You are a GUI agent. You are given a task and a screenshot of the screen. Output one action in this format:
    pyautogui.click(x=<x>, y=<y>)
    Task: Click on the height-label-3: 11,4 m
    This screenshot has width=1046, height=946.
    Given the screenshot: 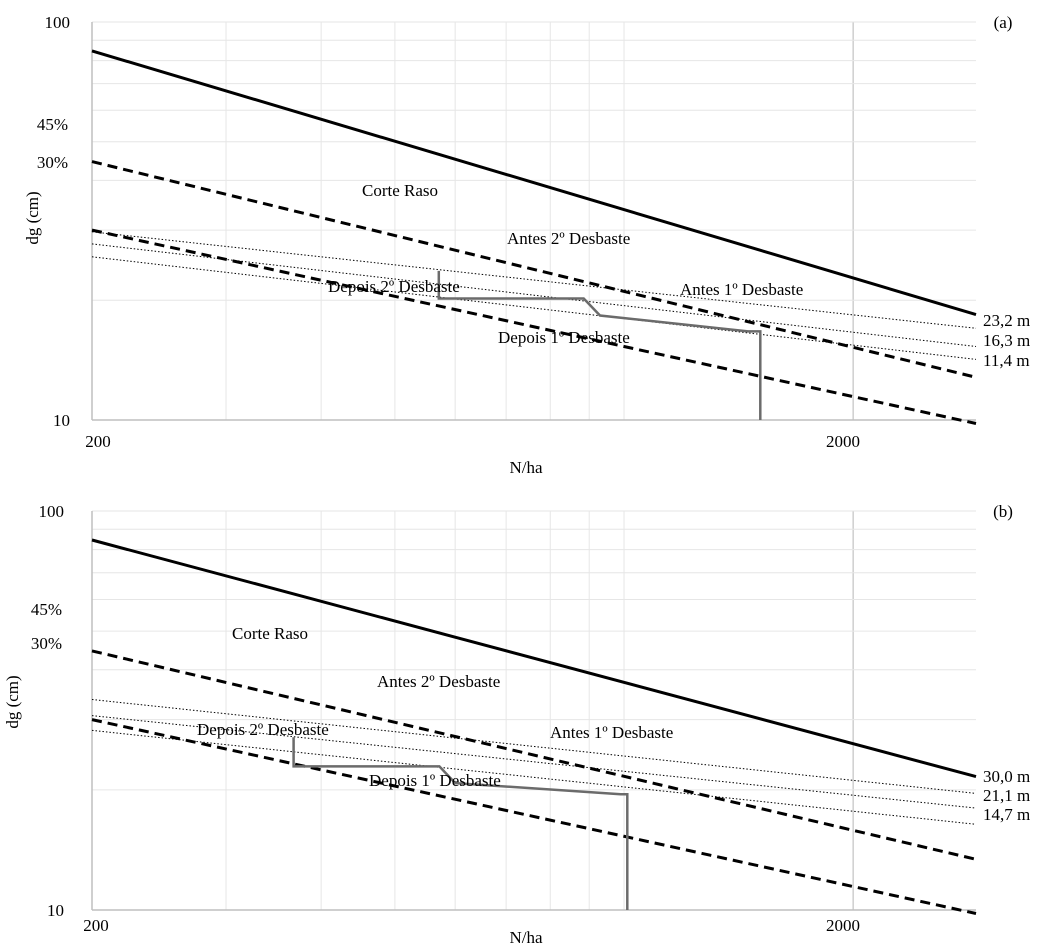 What is the action you would take?
    pyautogui.click(x=1006, y=360)
    